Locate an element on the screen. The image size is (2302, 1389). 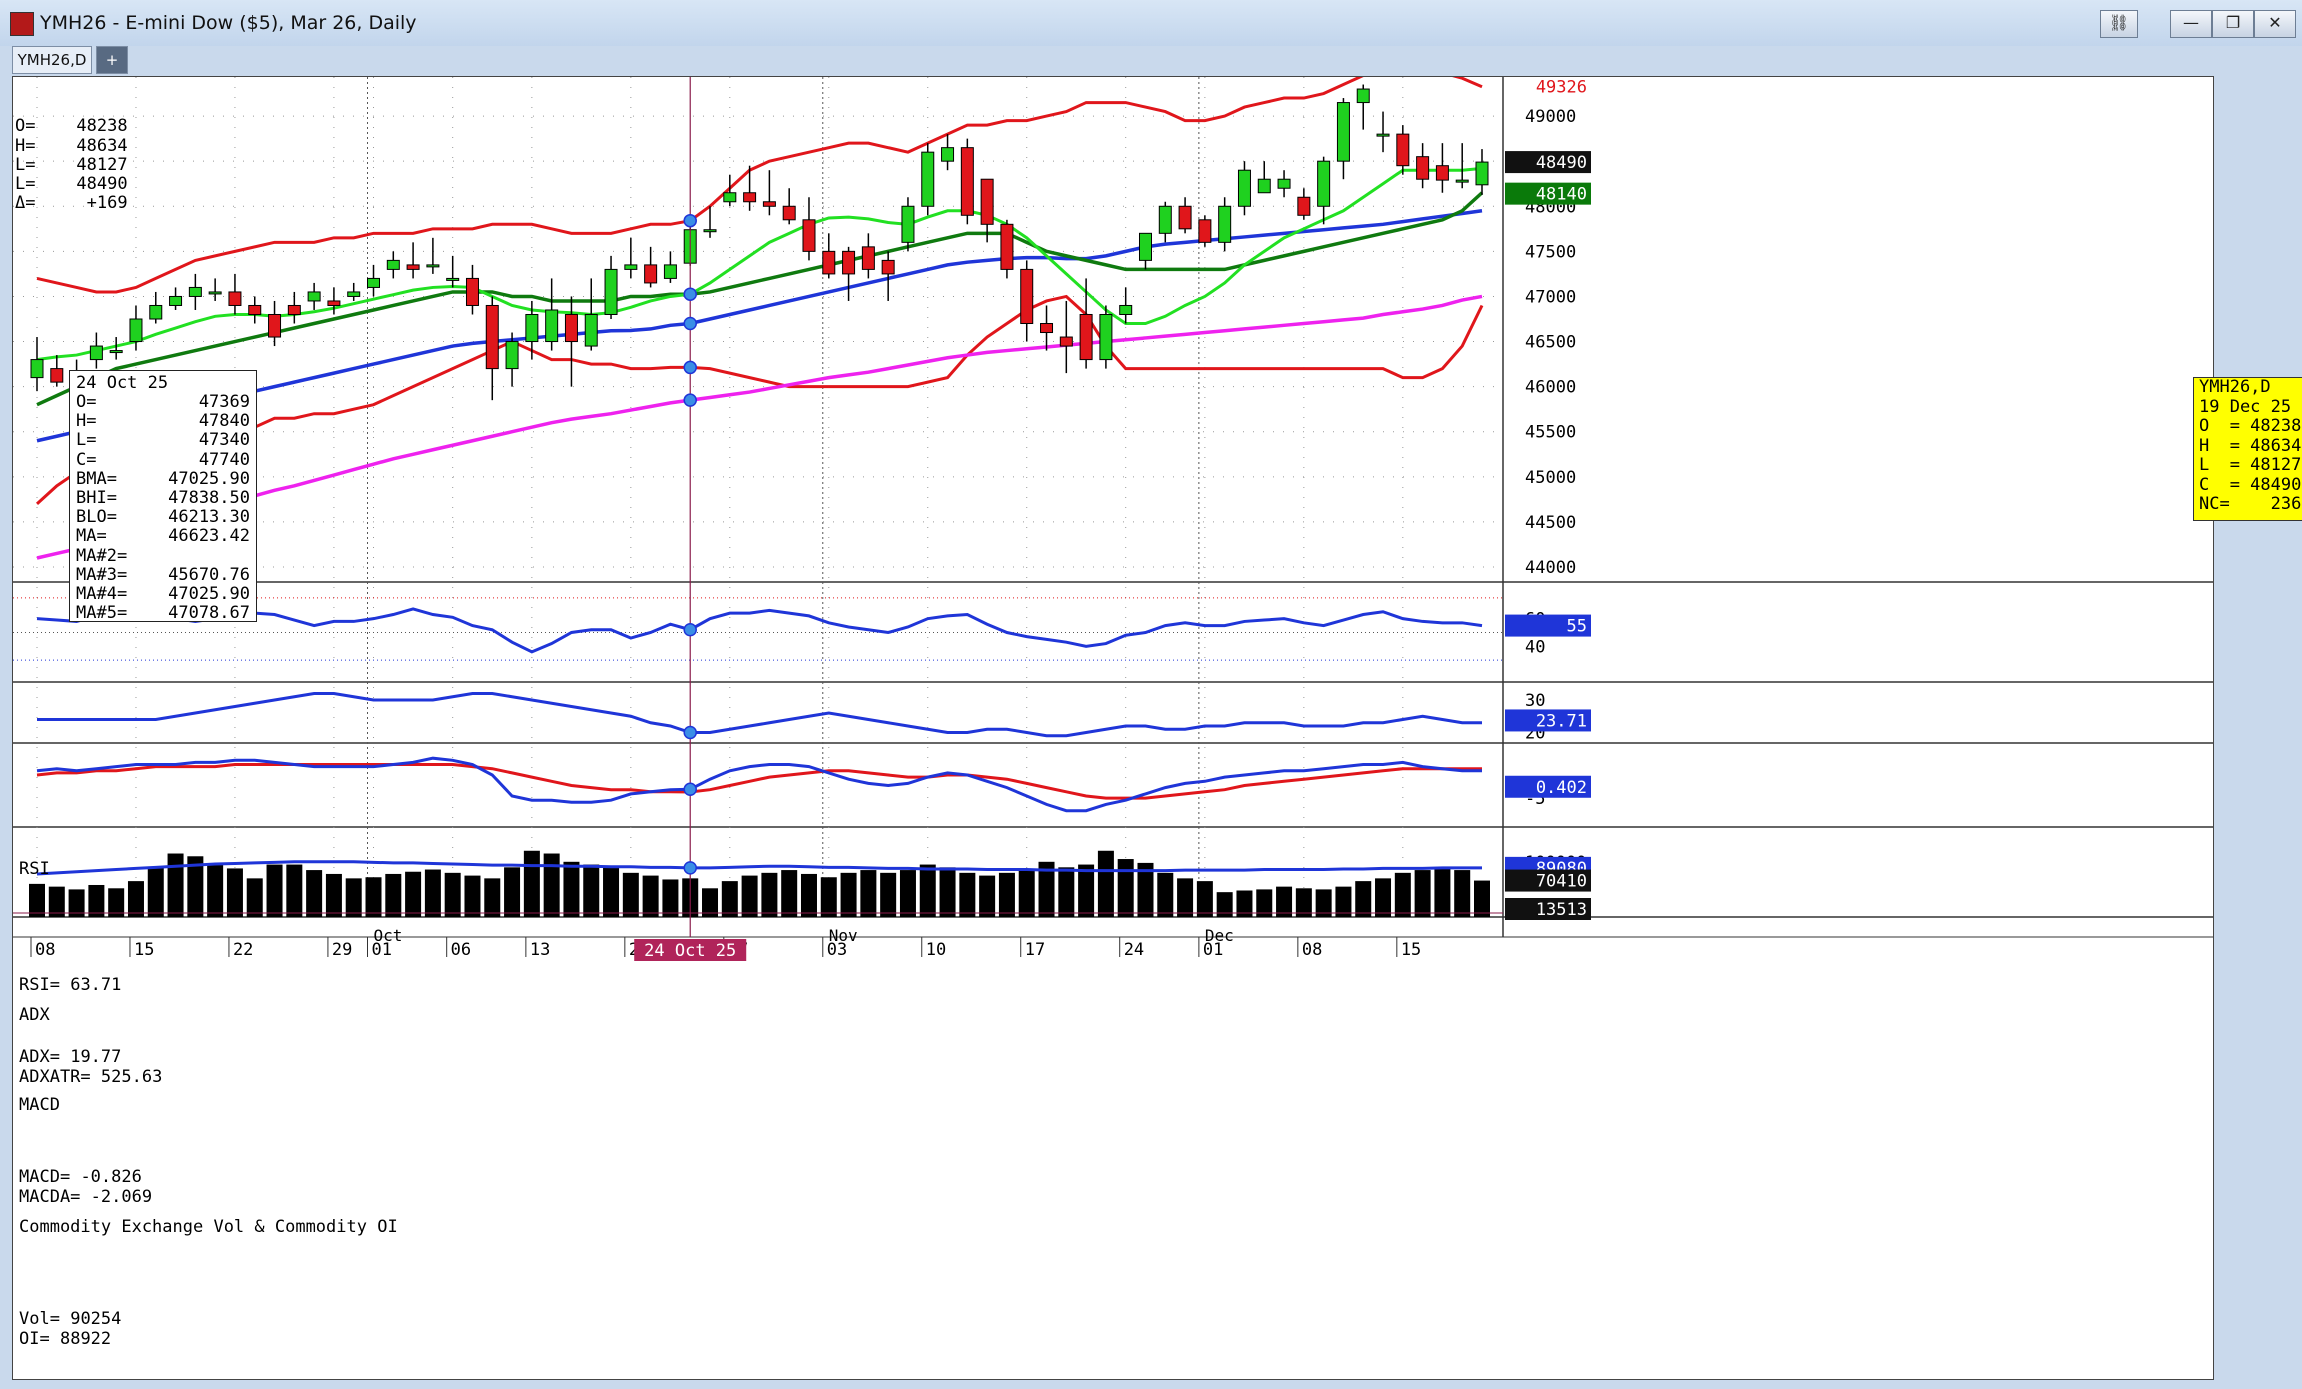
volume-change-tag-bg is located at coordinates (1548, 909).